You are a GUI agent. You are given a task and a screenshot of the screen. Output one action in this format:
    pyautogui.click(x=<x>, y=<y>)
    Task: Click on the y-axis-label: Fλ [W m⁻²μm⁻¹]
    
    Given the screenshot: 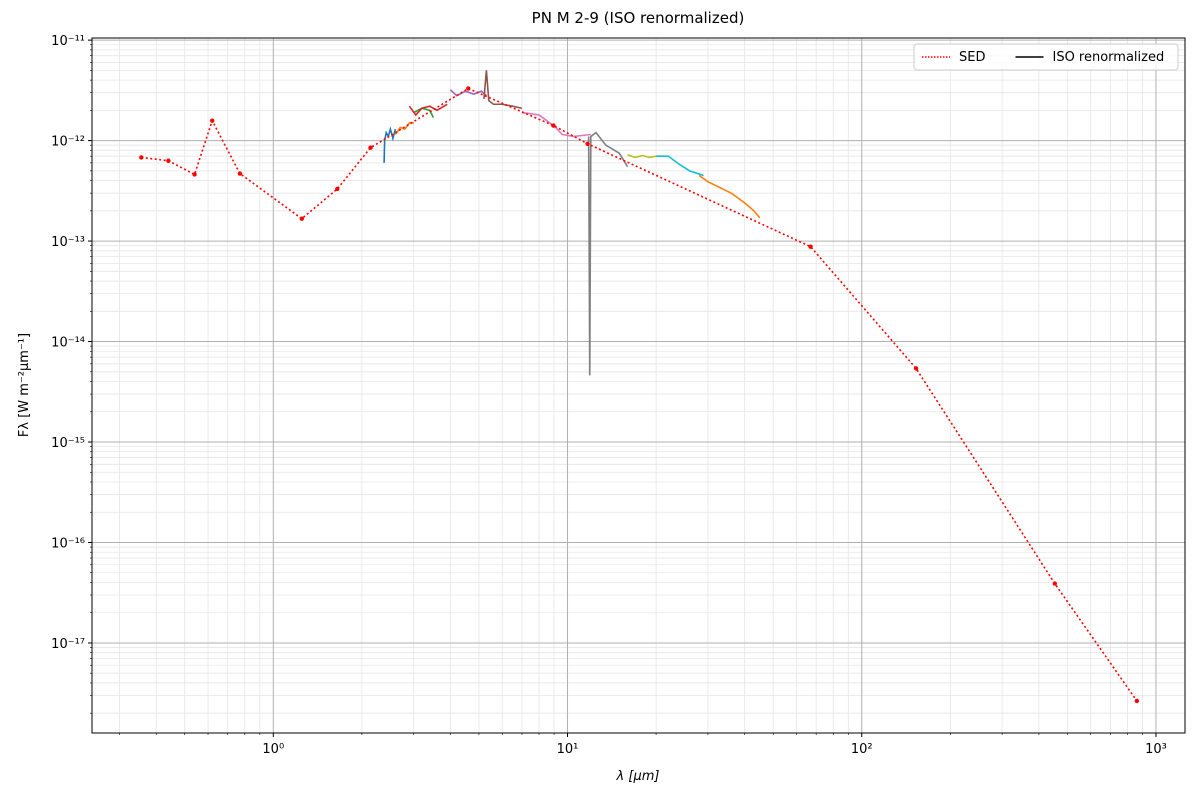 What is the action you would take?
    pyautogui.click(x=24, y=385)
    